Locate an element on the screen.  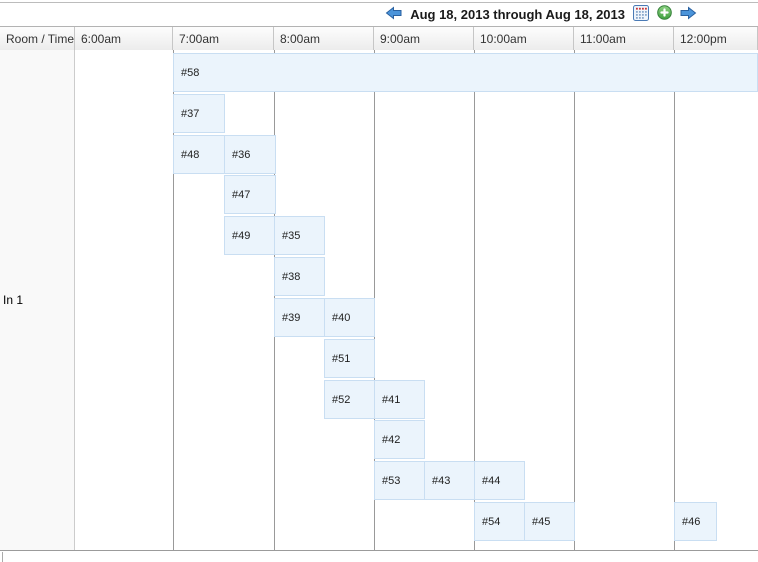
room-label: In 1 is located at coordinates (13, 300).